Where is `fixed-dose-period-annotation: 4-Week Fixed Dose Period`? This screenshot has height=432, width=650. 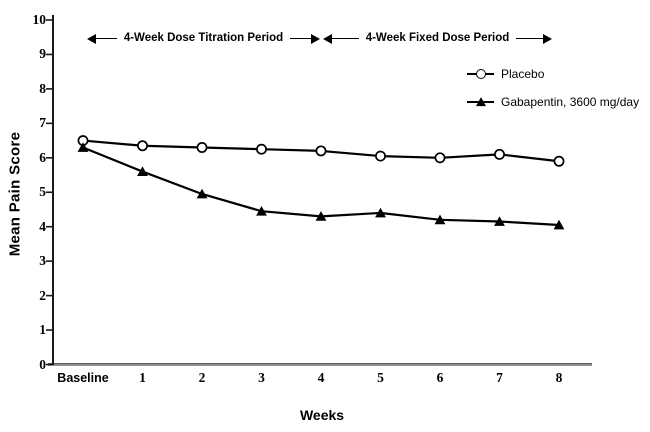
fixed-dose-period-annotation: 4-Week Fixed Dose Period is located at coordinates (437, 38).